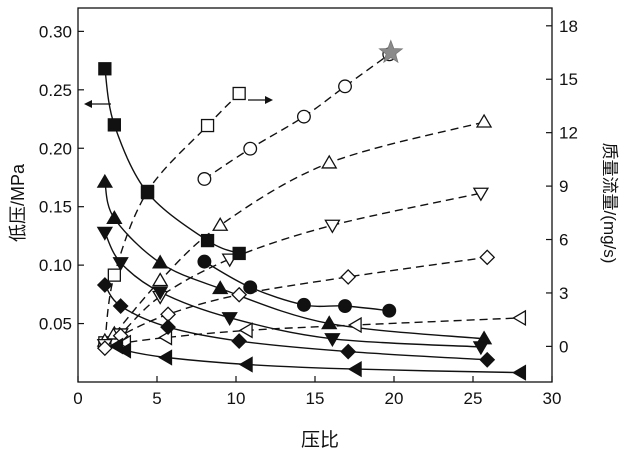 This screenshot has width=622, height=455. I want to click on y-axis-left-label: 低压/MPa, so click(18, 202).